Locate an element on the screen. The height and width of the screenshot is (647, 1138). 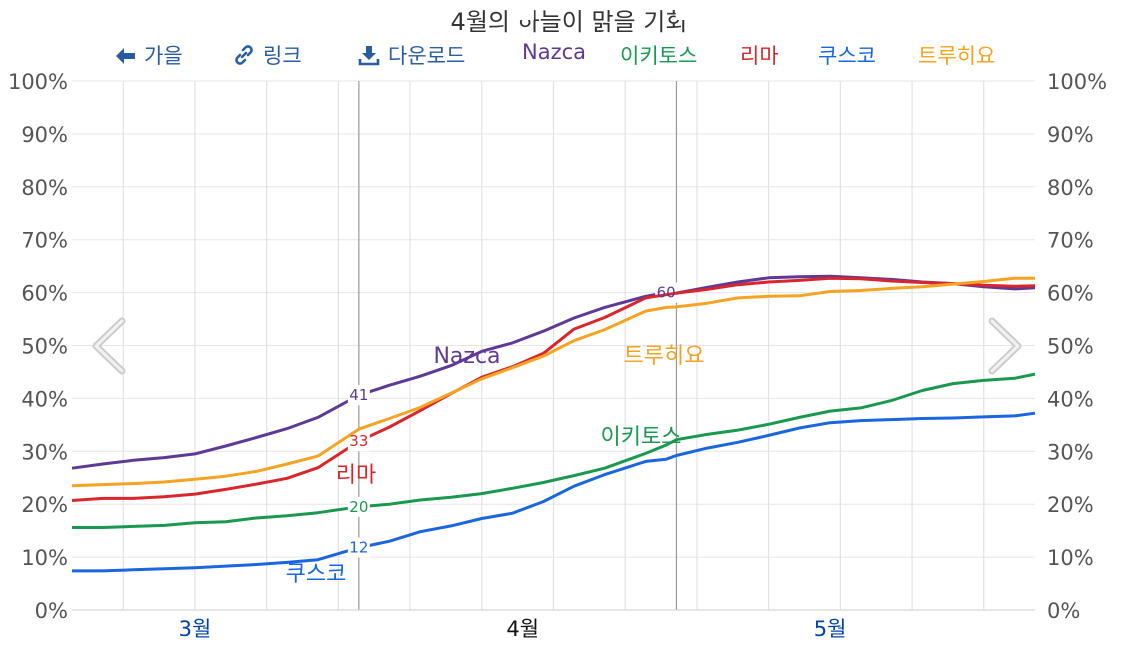
series-callout-label: 41 is located at coordinates (358, 395).